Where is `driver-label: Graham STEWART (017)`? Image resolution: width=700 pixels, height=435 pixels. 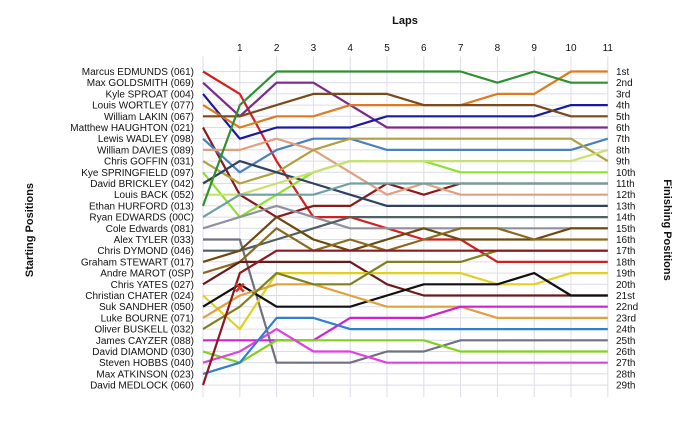 driver-label: Graham STEWART (017) is located at coordinates (137, 262).